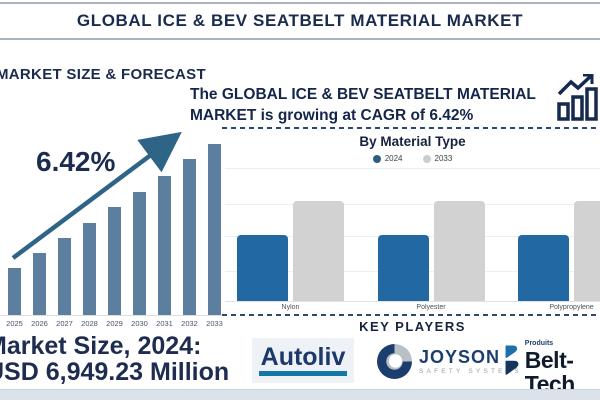 The height and width of the screenshot is (400, 600). What do you see at coordinates (114, 261) in the screenshot?
I see `forecast-bar-2029` at bounding box center [114, 261].